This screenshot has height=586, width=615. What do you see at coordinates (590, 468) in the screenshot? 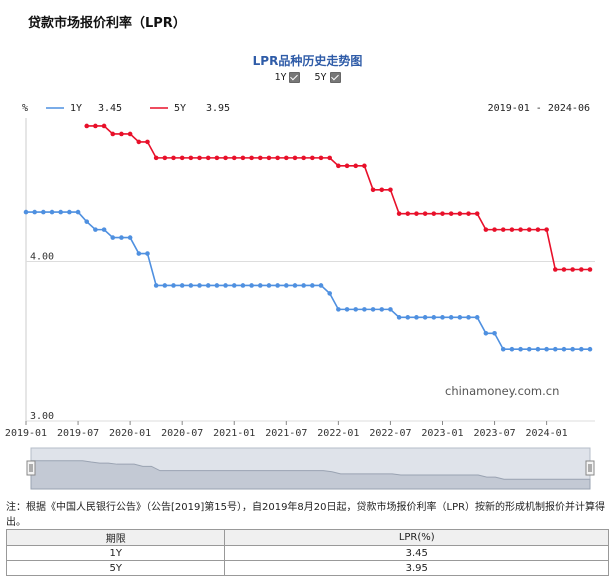
I see `navigator-right-handle` at bounding box center [590, 468].